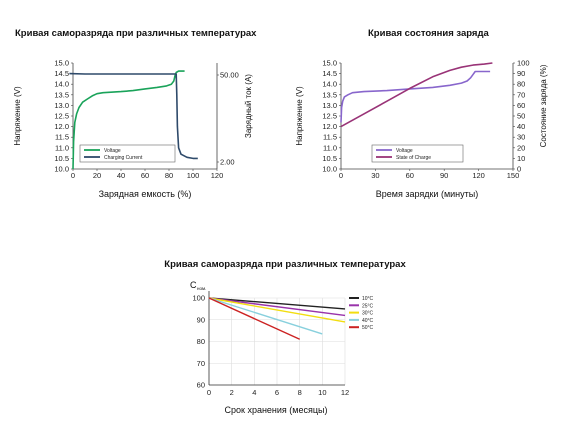  What do you see at coordinates (521, 116) in the screenshot?
I see `y2-tick-label: 50` at bounding box center [521, 116].